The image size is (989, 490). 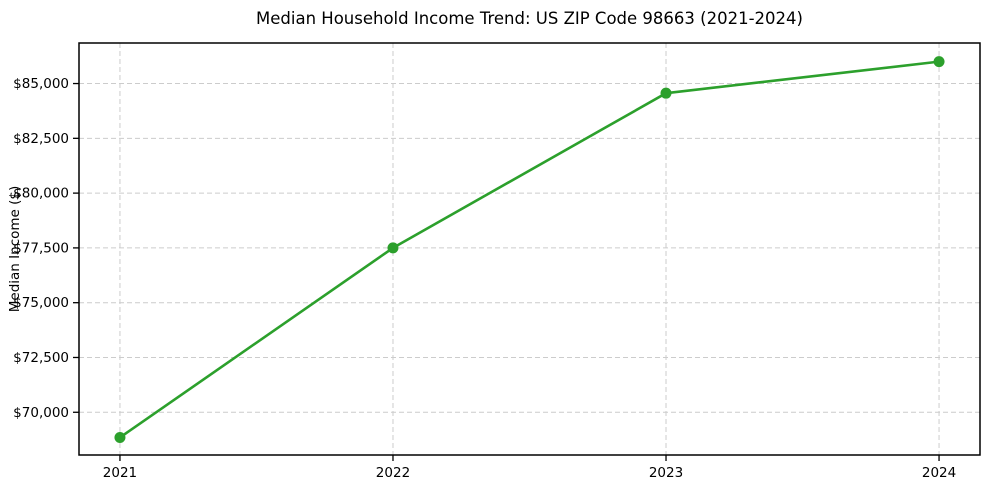 What do you see at coordinates (666, 93) in the screenshot?
I see `data-point-2023` at bounding box center [666, 93].